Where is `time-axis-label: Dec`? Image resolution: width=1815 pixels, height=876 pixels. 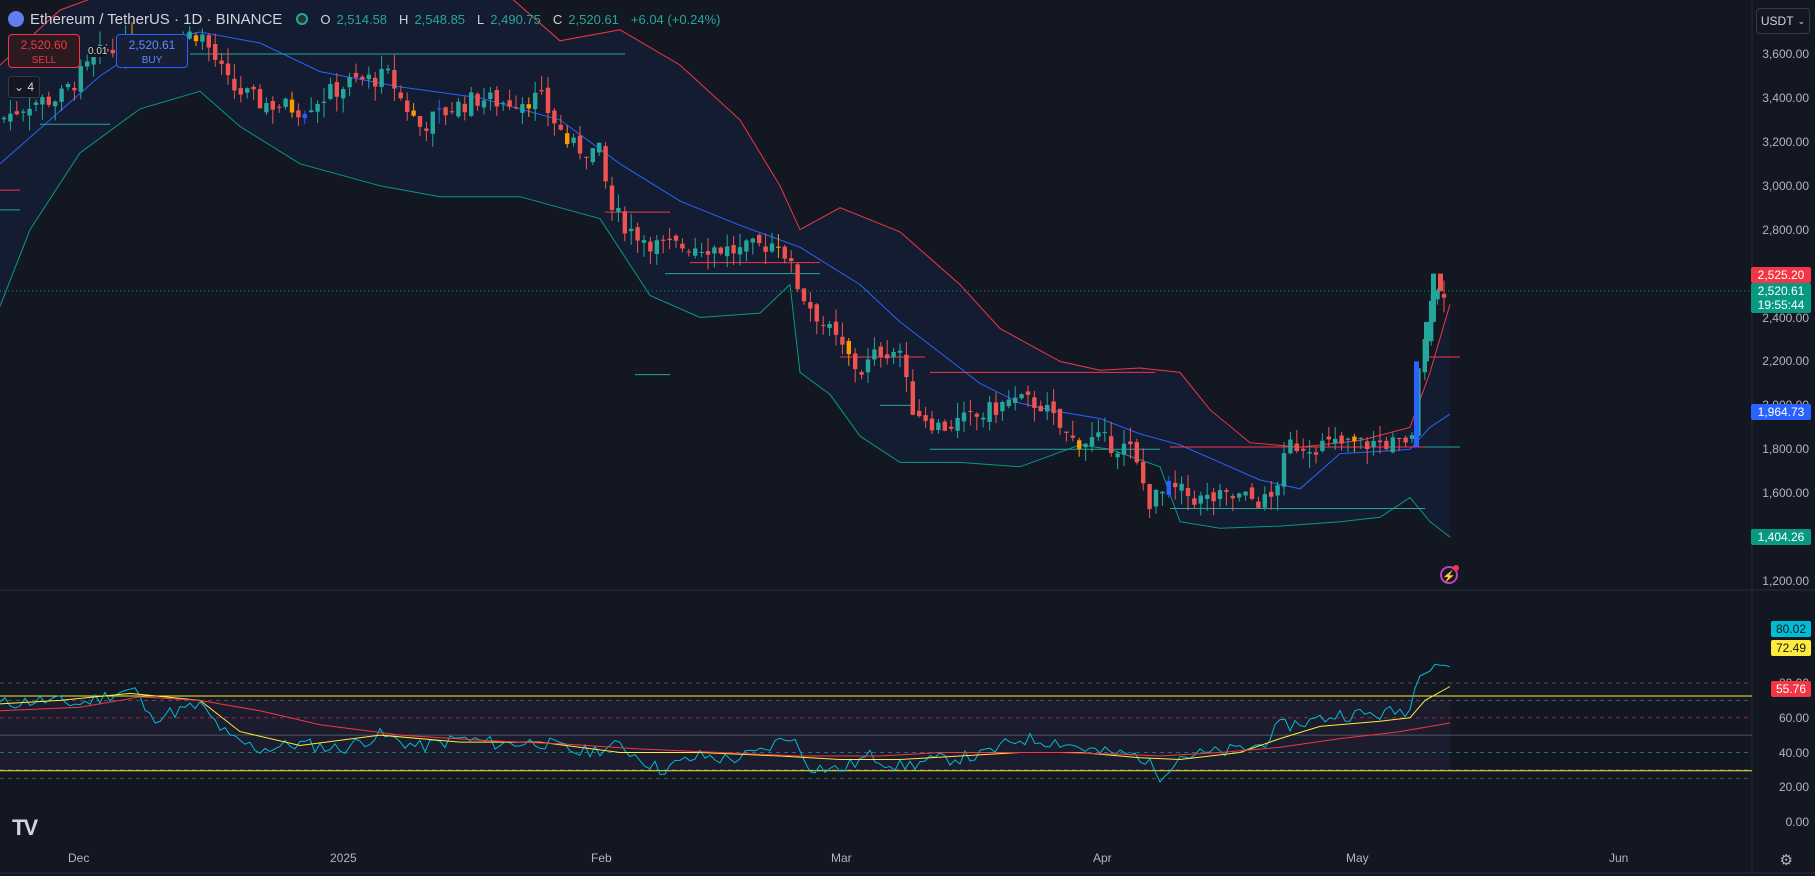 time-axis-label: Dec is located at coordinates (79, 858).